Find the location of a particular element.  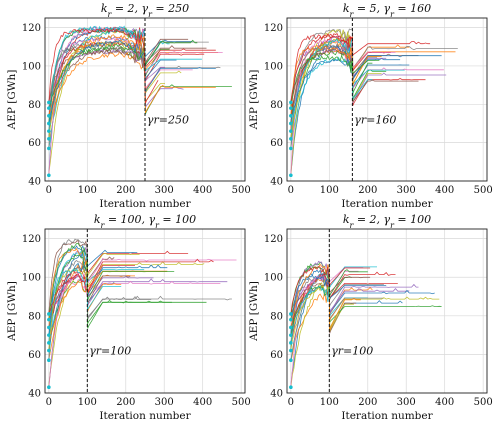

panel-title: kr = 2, γr = 250 is located at coordinates (145, 10).